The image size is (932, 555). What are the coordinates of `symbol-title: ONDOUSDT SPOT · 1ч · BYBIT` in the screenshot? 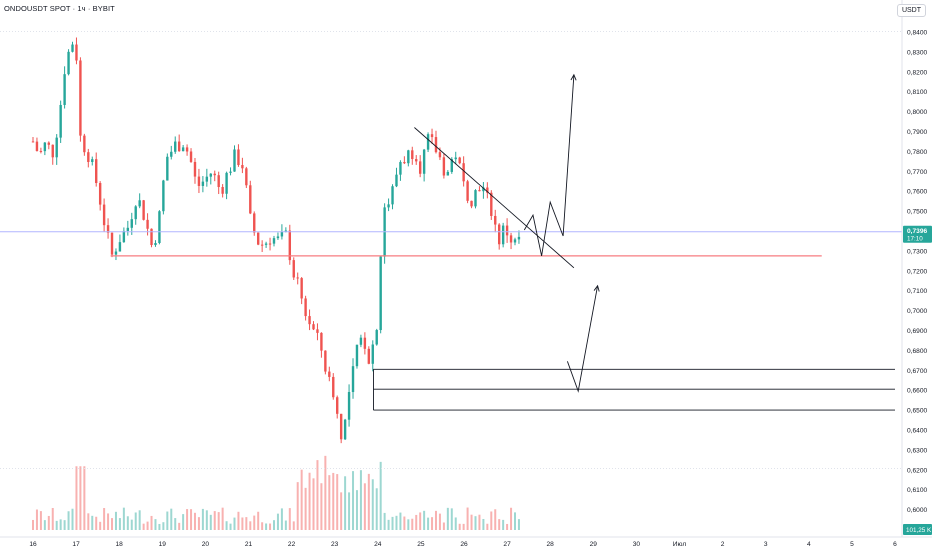 It's located at (59, 8).